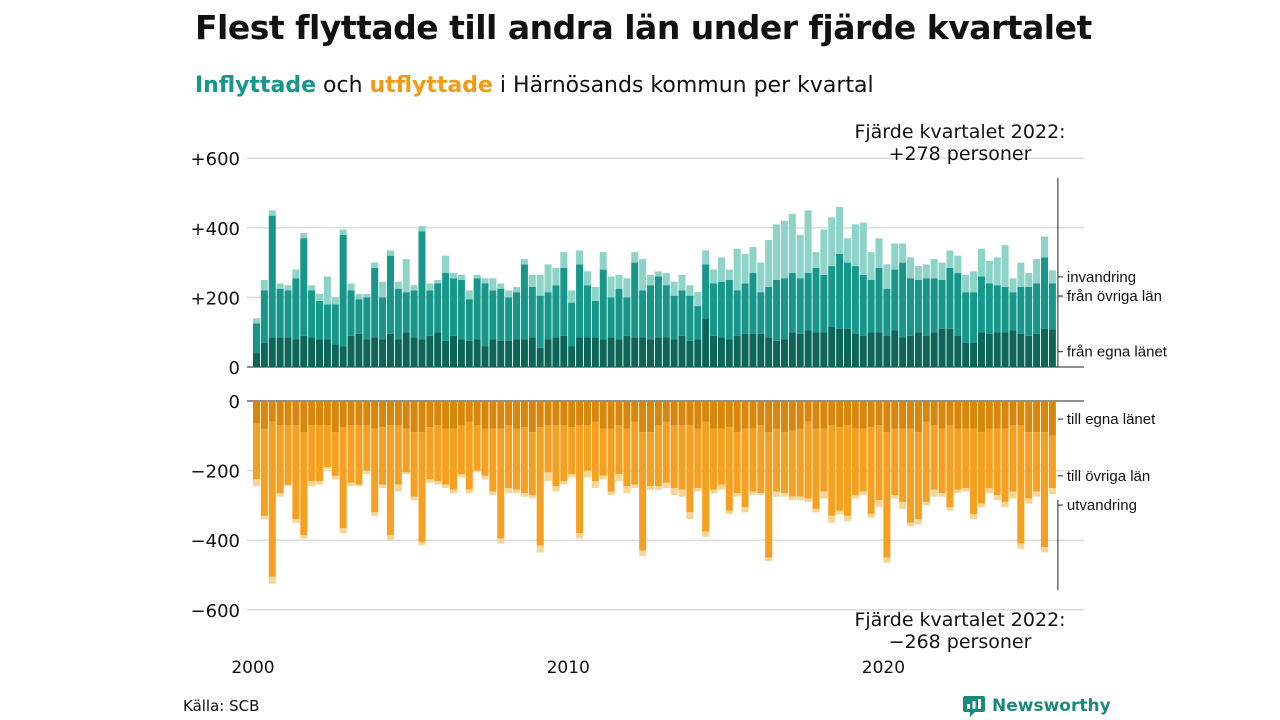 This screenshot has height=720, width=1280. Describe the element at coordinates (256, 85) in the screenshot. I see `subtitle-inflyttade: Inflyttade` at that location.